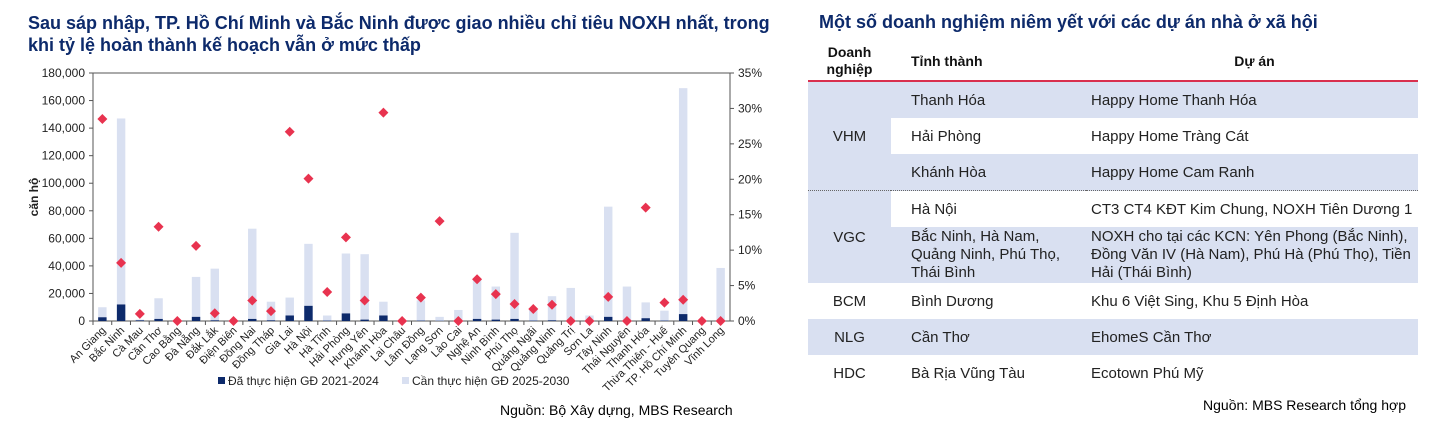 Image resolution: width=1450 pixels, height=434 pixels. What do you see at coordinates (66, 211) in the screenshot?
I see `y-tick-label: 80,000` at bounding box center [66, 211].